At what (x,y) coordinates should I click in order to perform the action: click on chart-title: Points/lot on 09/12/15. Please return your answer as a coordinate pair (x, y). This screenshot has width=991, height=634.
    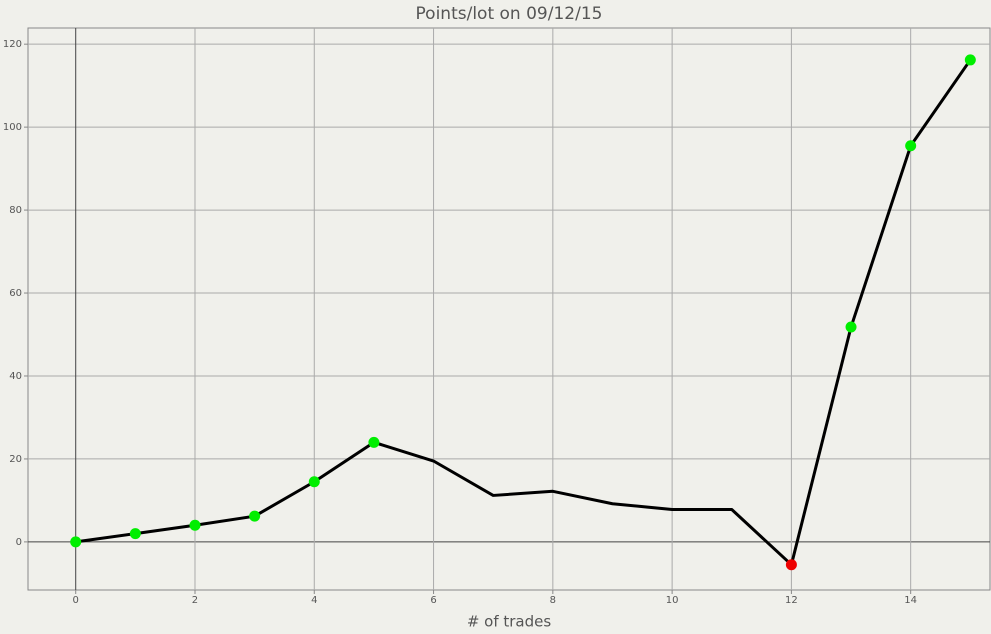
    Looking at the image, I should click on (509, 14).